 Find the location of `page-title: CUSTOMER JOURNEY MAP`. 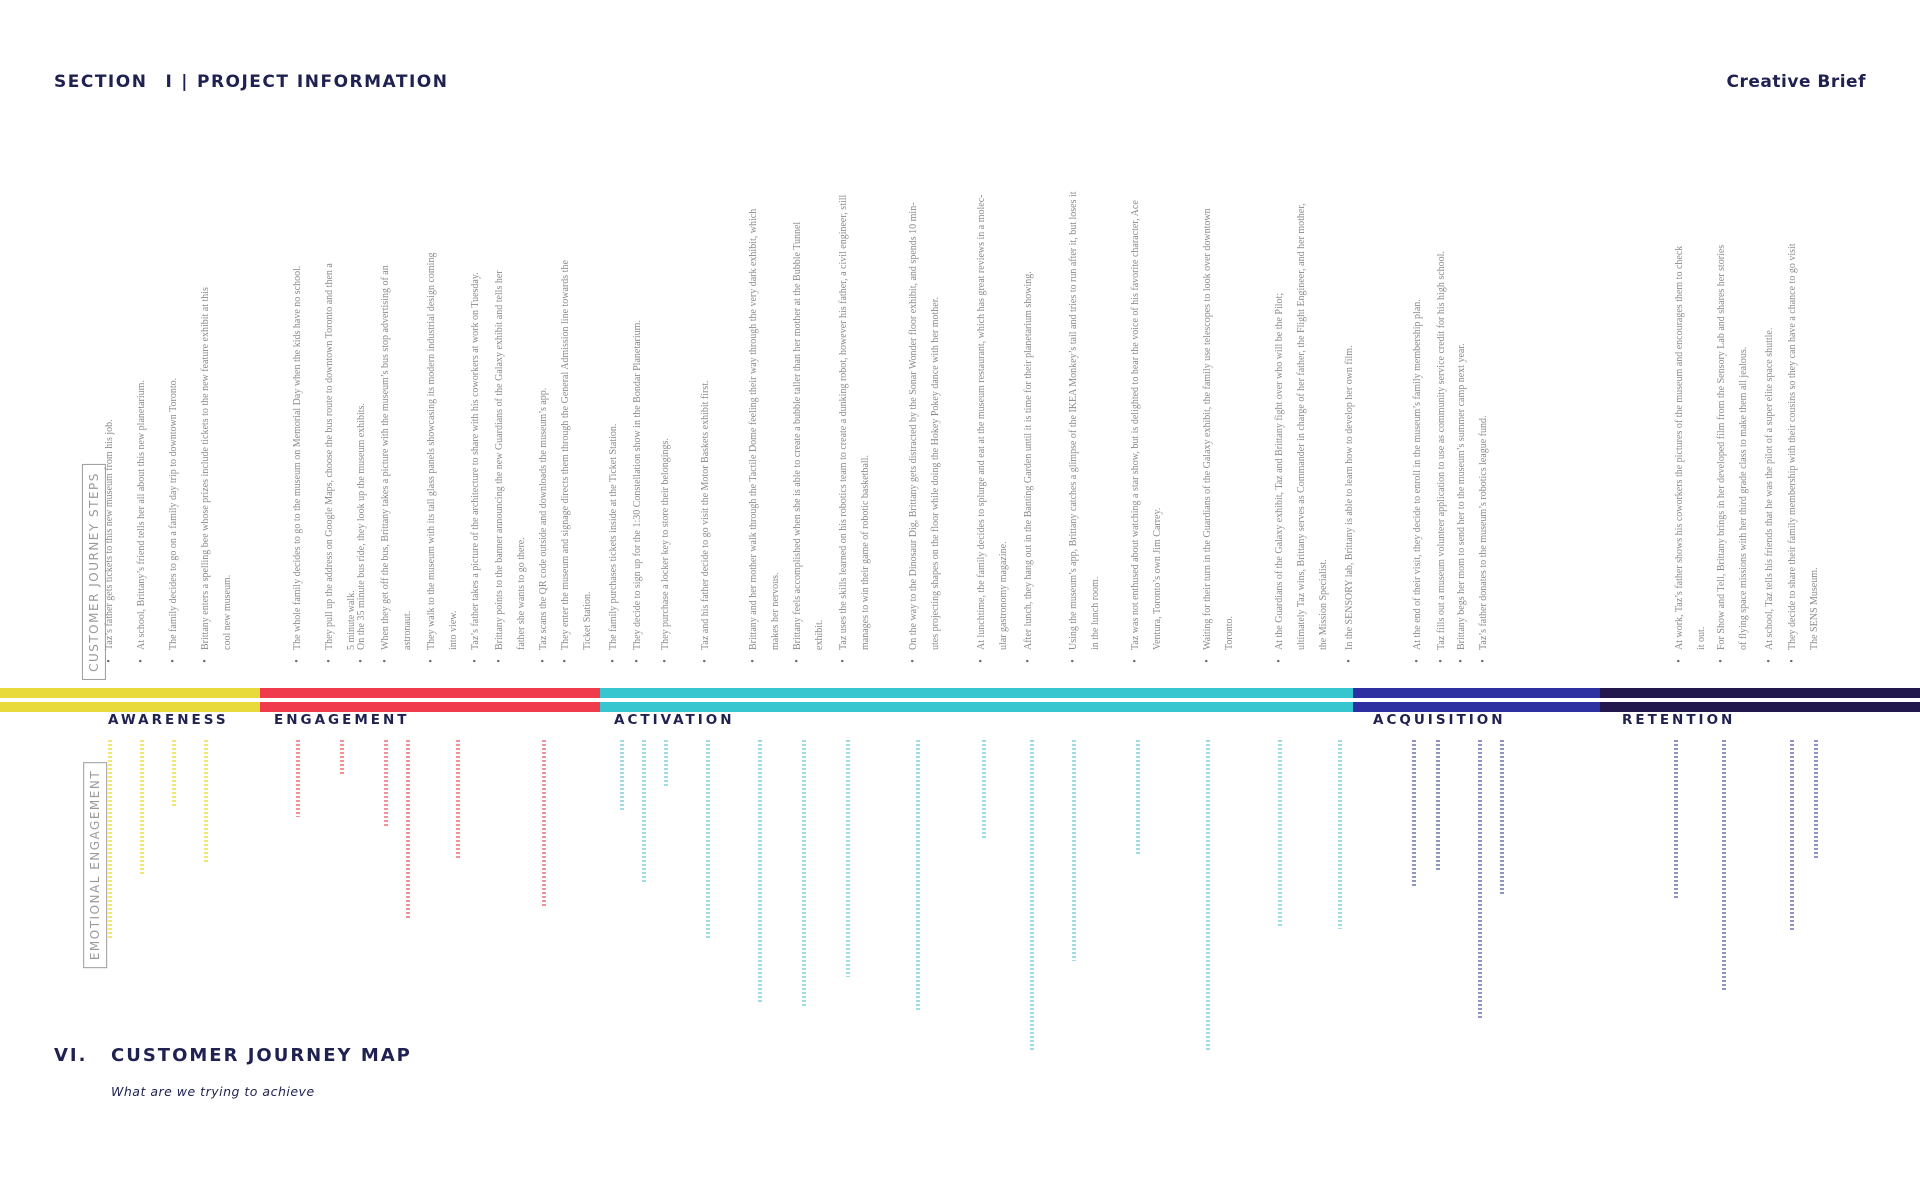

page-title: CUSTOMER JOURNEY MAP is located at coordinates (261, 1055).